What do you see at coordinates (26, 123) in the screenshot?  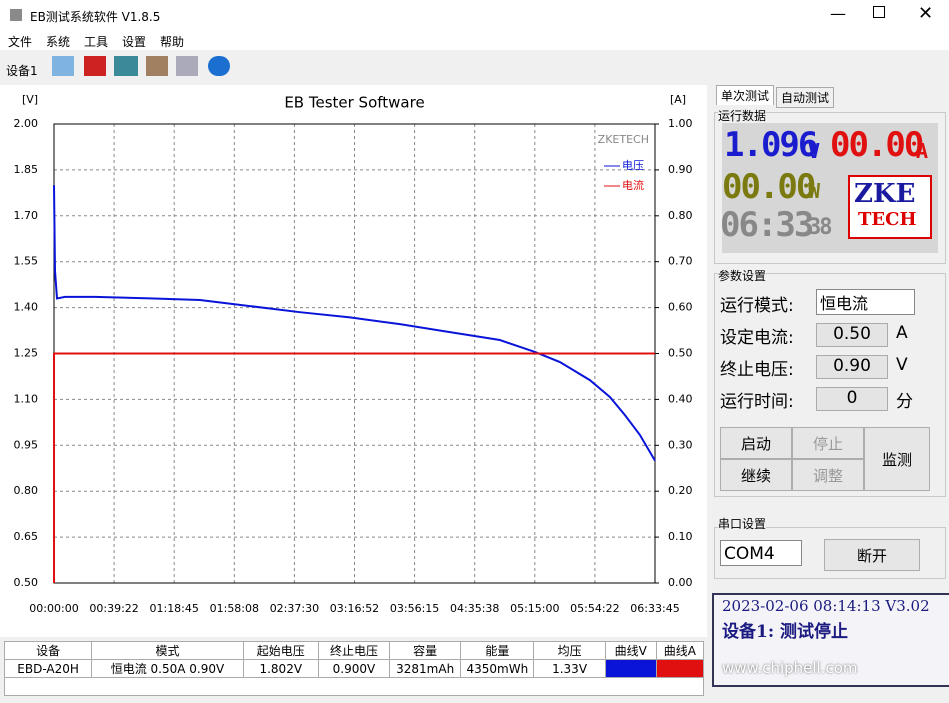 I see `y-tick-label: 2.00` at bounding box center [26, 123].